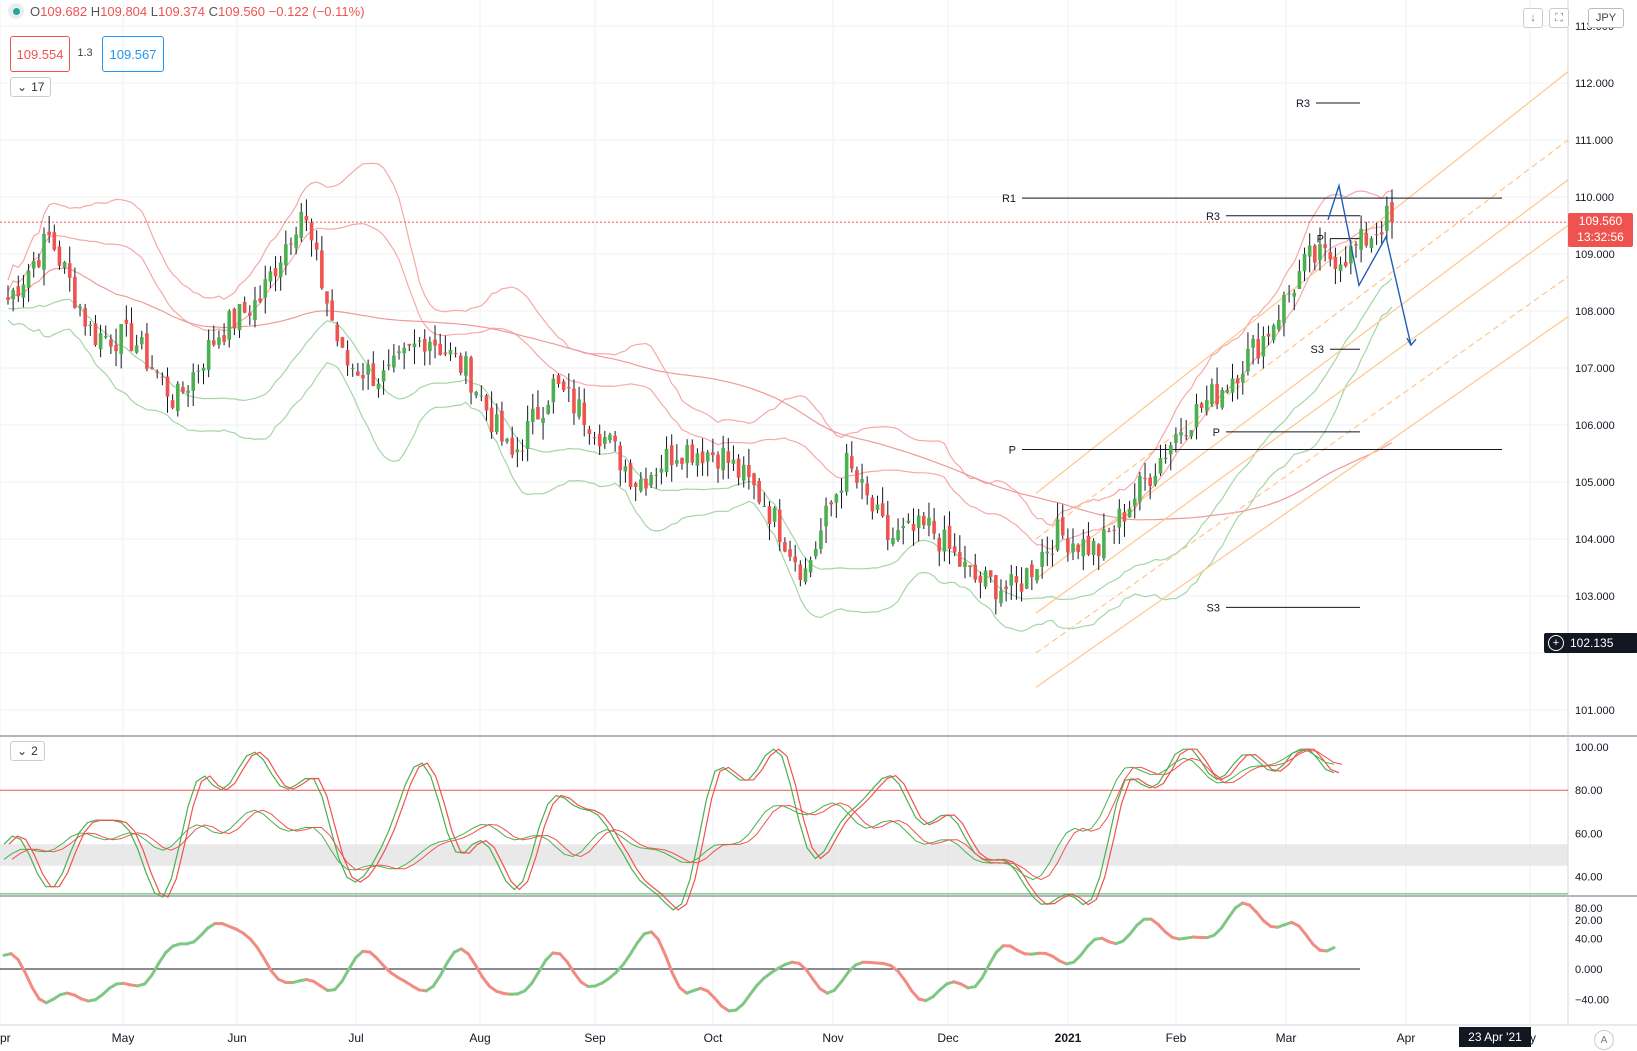 The width and height of the screenshot is (1637, 1051). What do you see at coordinates (1533, 18) in the screenshot?
I see `arrow-down-icon: ↓` at bounding box center [1533, 18].